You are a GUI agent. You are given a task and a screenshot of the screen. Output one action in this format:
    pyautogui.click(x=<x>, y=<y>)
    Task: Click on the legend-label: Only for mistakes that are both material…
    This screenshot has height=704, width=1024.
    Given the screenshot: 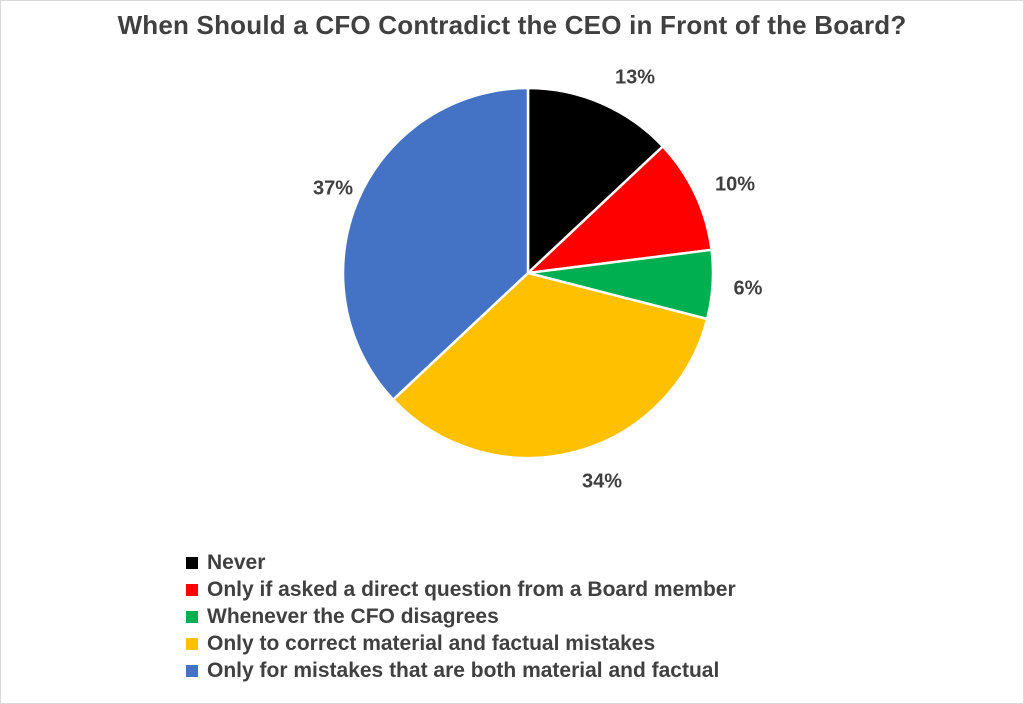 What is the action you would take?
    pyautogui.click(x=463, y=670)
    